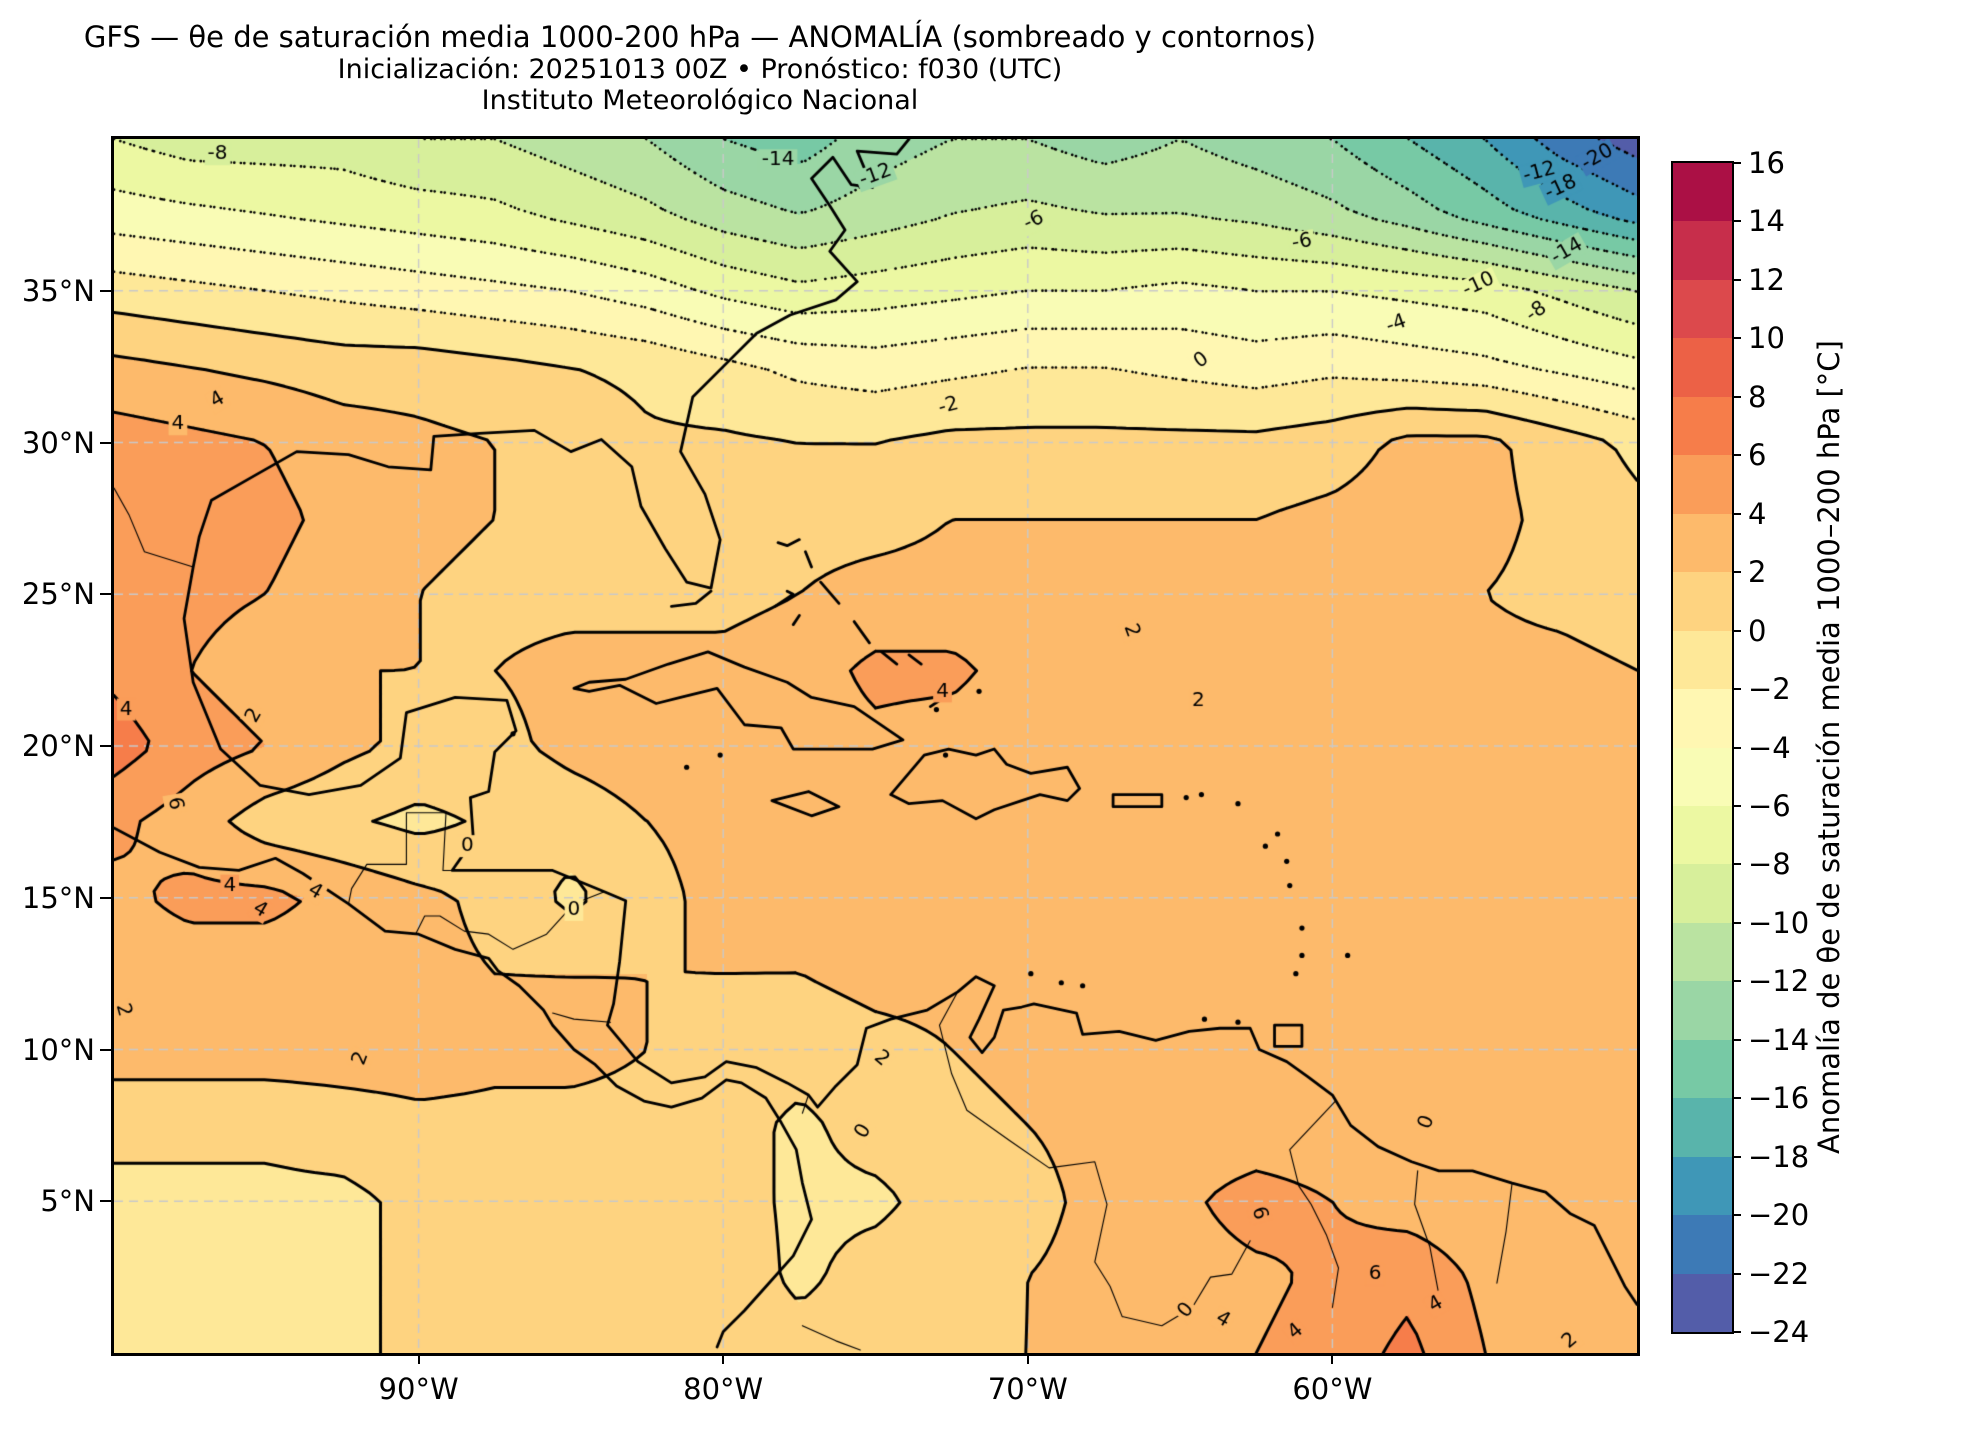  Describe the element at coordinates (1769, 689) in the screenshot. I see `colorbar-tick-label: −2` at that location.